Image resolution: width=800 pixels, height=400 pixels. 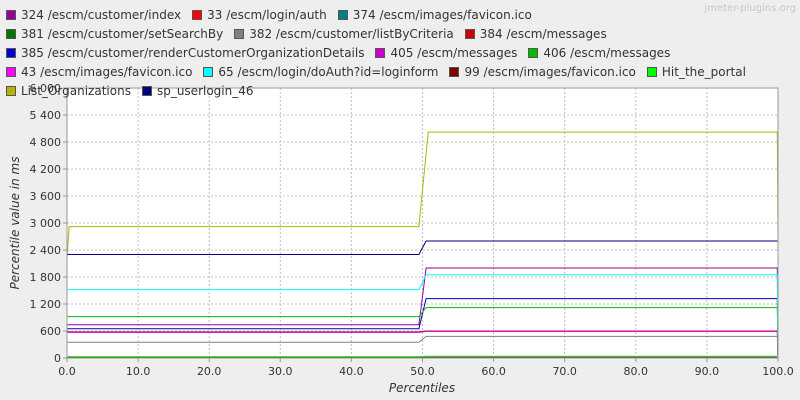 I want to click on y-tick-label: 600, so click(x=50, y=331).